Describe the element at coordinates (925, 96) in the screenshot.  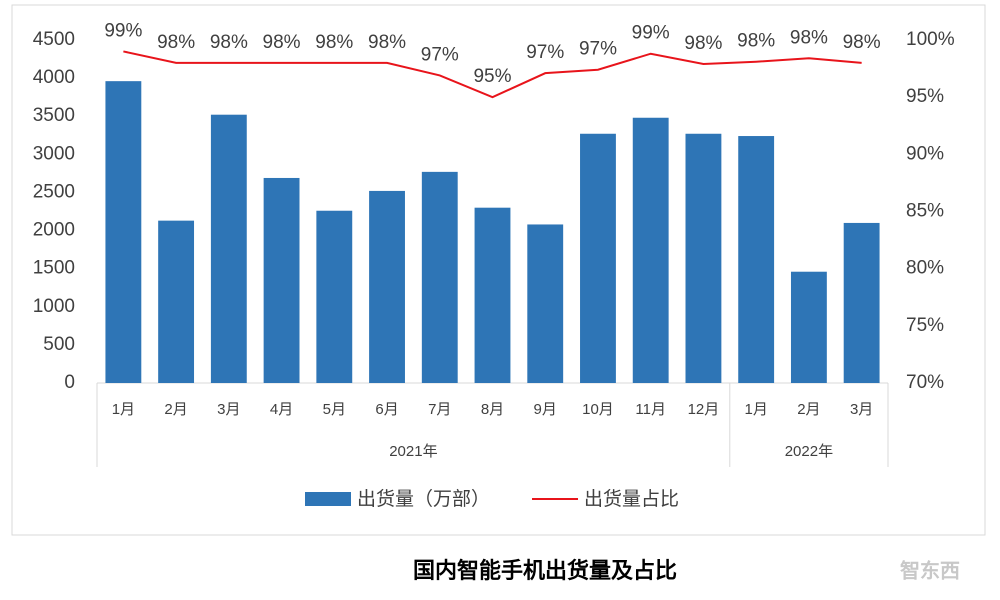
I see `y2-tick-label: 95%` at that location.